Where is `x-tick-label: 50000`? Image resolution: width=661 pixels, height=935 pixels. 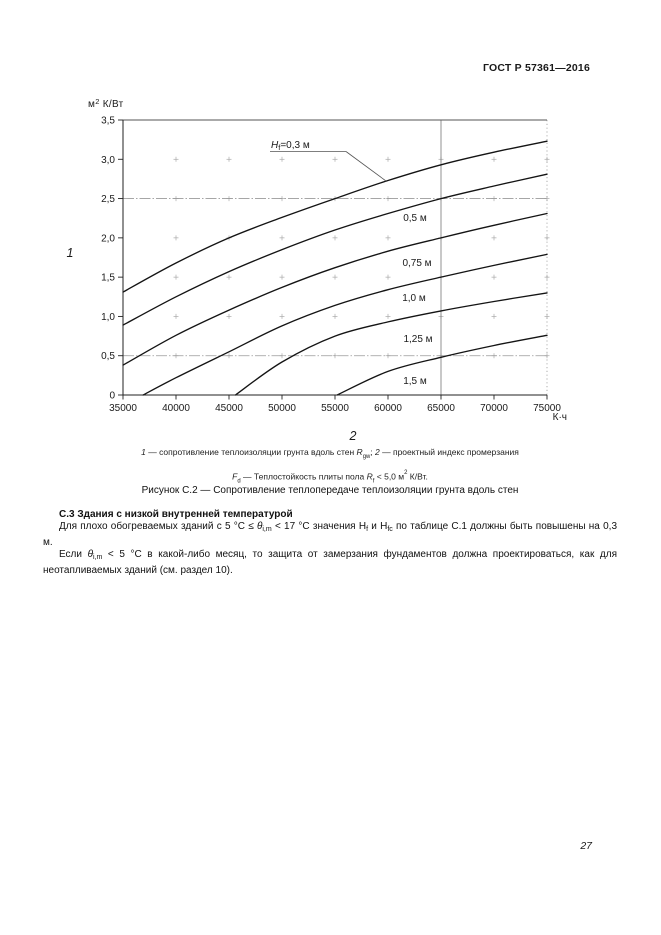 x-tick-label: 50000 is located at coordinates (282, 408).